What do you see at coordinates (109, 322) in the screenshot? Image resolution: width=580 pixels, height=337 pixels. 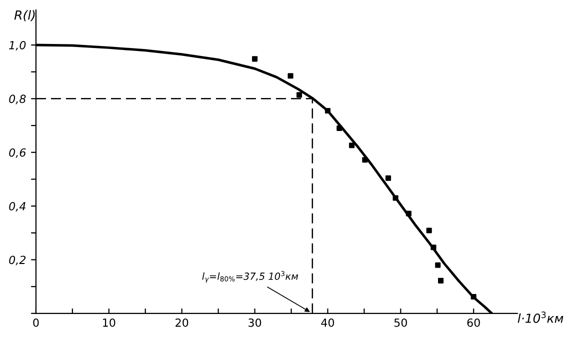 I see `x-tick-label: 10` at bounding box center [109, 322].